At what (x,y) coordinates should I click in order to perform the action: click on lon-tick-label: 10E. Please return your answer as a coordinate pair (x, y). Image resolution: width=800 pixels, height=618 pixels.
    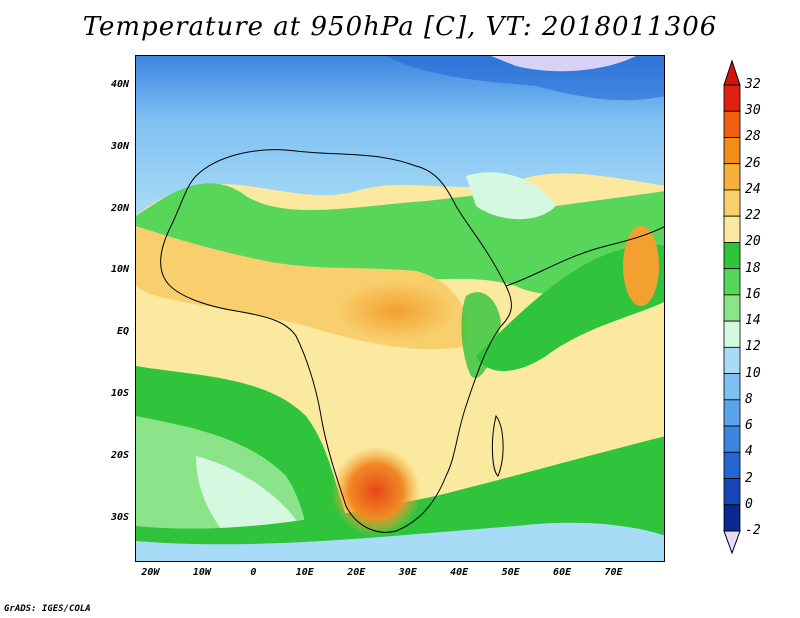
    Looking at the image, I should click on (304, 572).